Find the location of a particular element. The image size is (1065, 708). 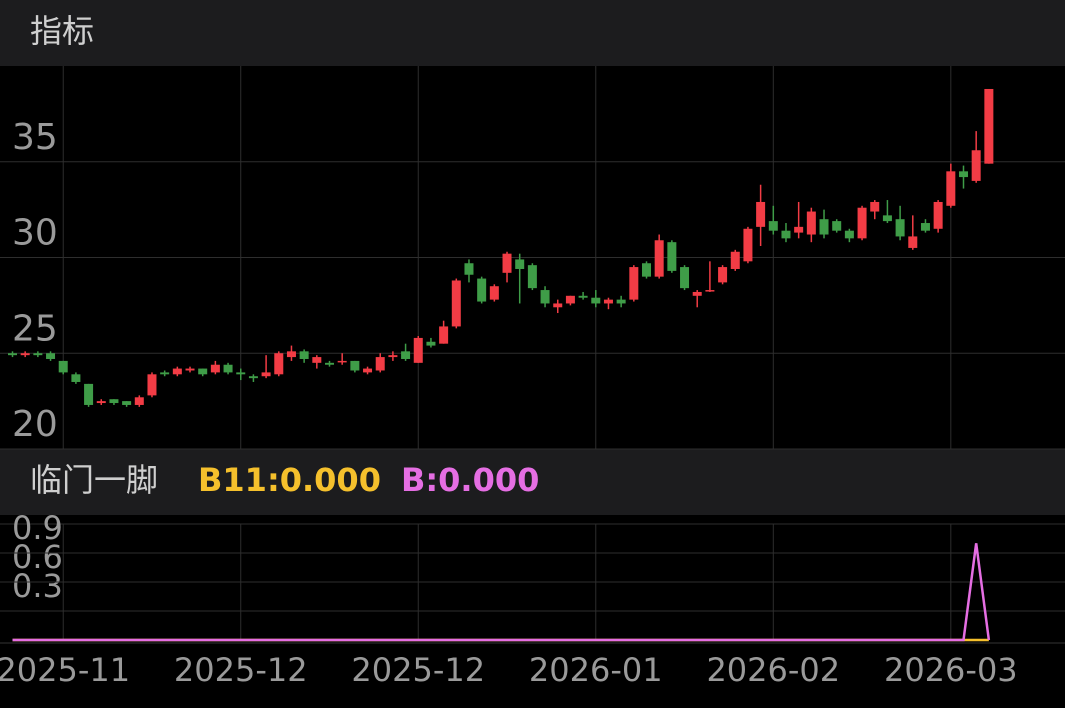

y-tick-label: 35 is located at coordinates (35, 137).